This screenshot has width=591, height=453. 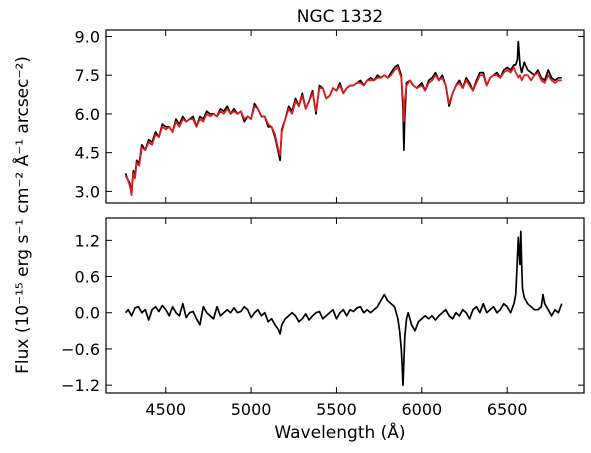 I want to click on y-tick-label: 0.6, so click(x=87, y=277).